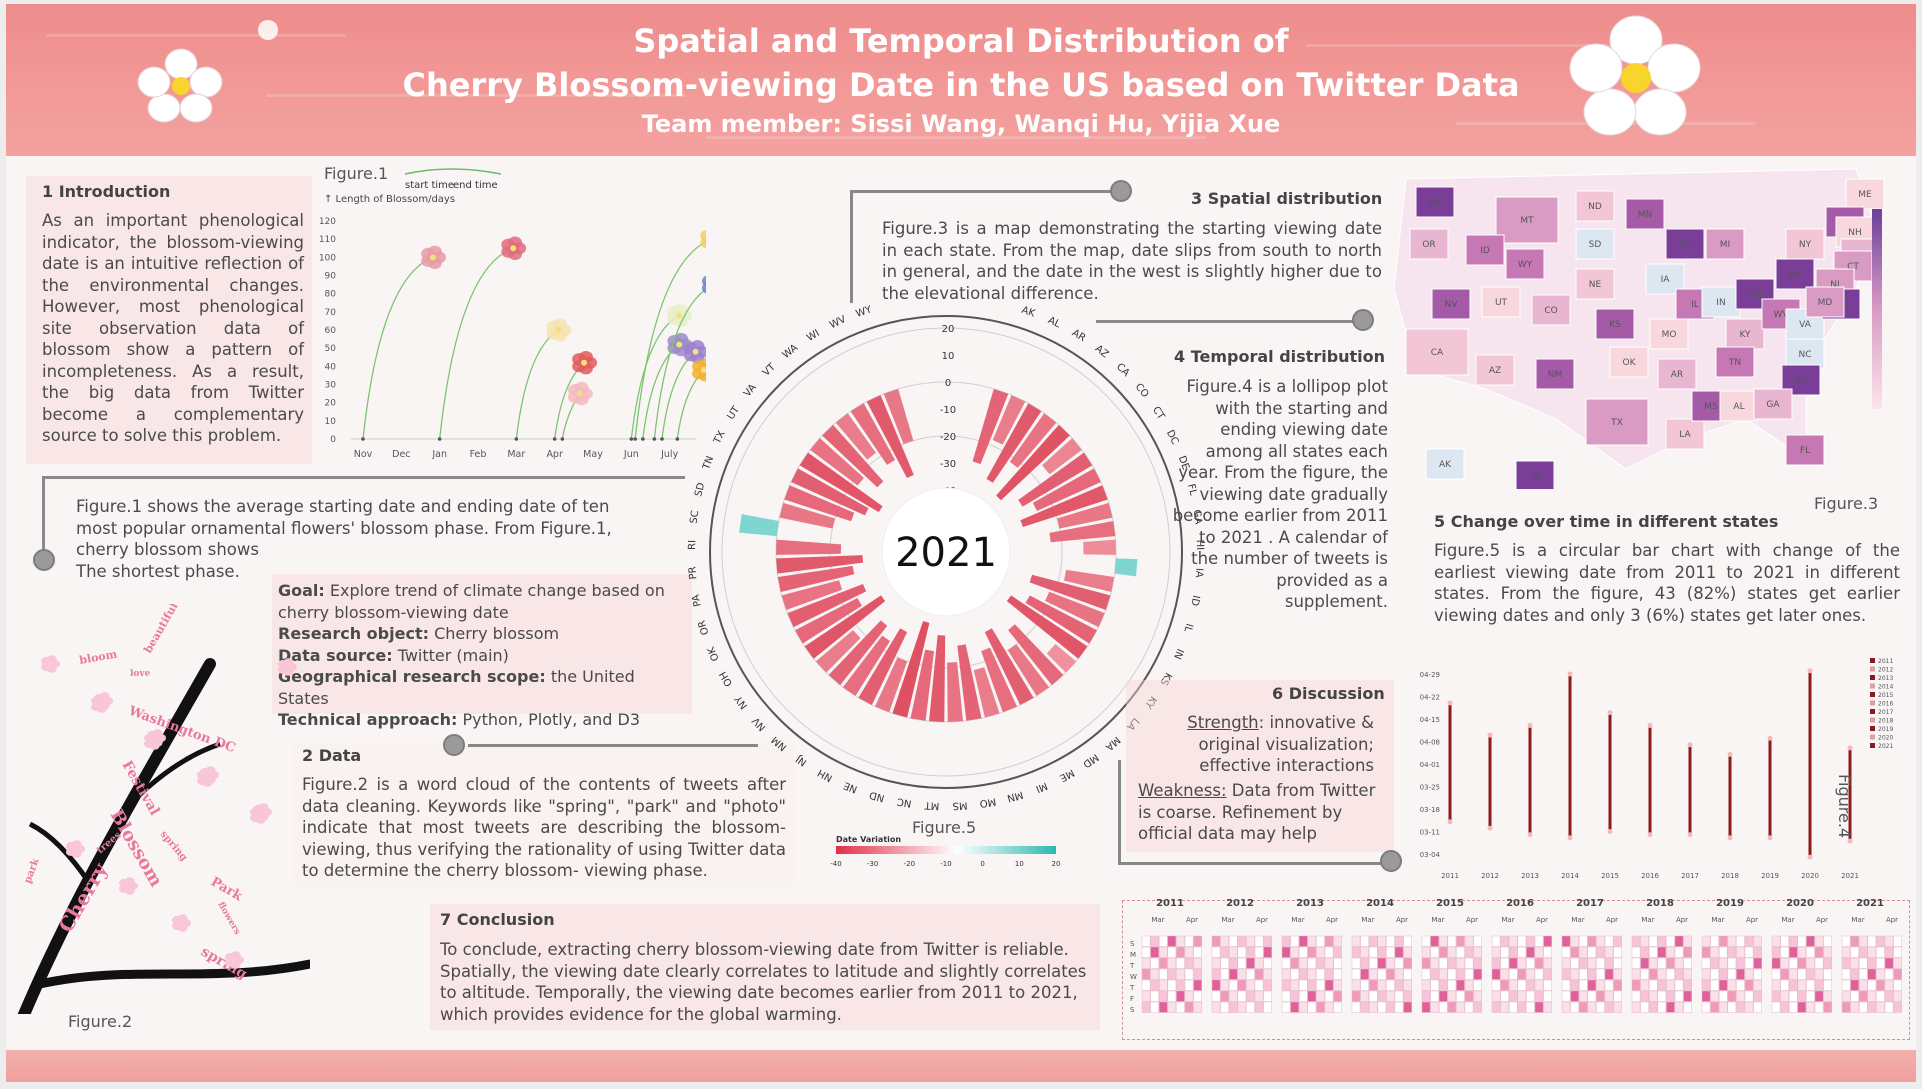  I want to click on object-key: Research object:, so click(353, 633).